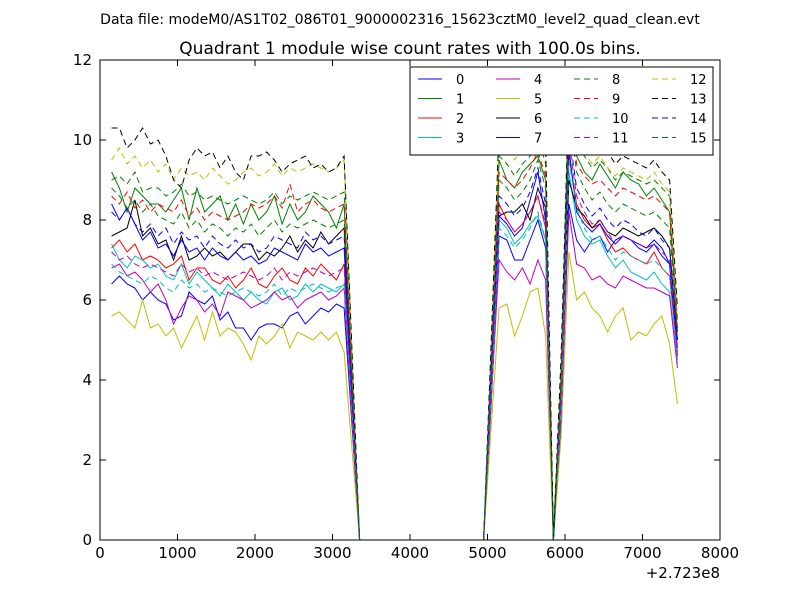 The width and height of the screenshot is (800, 600). What do you see at coordinates (487, 553) in the screenshot?
I see `x-tick-label: 5000` at bounding box center [487, 553].